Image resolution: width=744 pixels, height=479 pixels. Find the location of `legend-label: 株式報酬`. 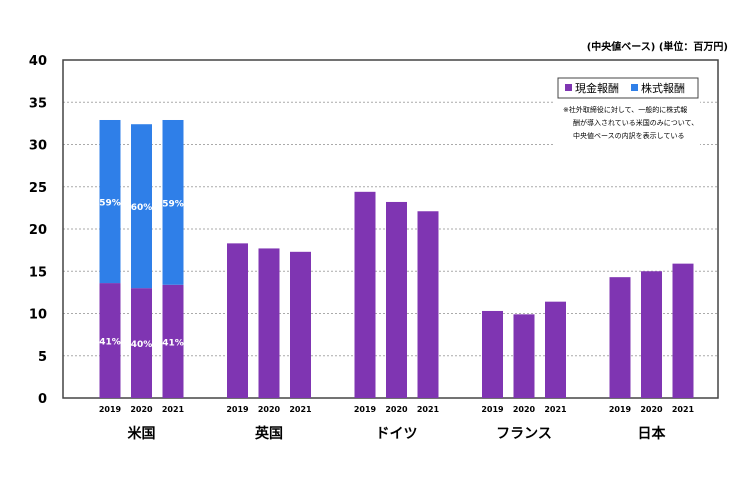

legend-label: 株式報酬 is located at coordinates (663, 88).